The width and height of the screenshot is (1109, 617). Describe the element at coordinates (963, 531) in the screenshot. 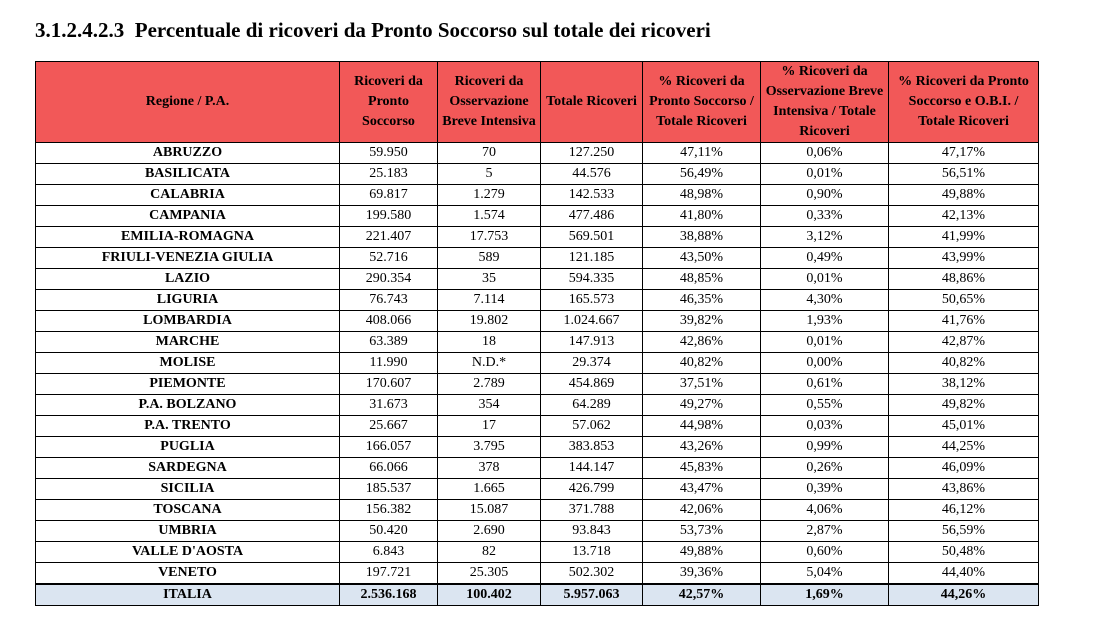

I see `value-cell: 56,59%` at that location.